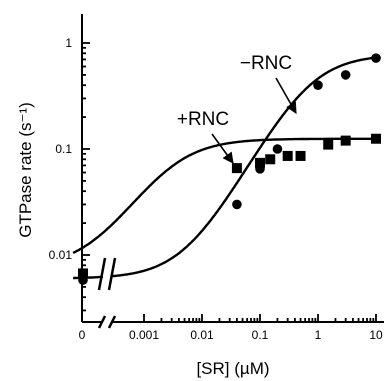  What do you see at coordinates (376, 335) in the screenshot?
I see `x-tick-label: 10` at bounding box center [376, 335].